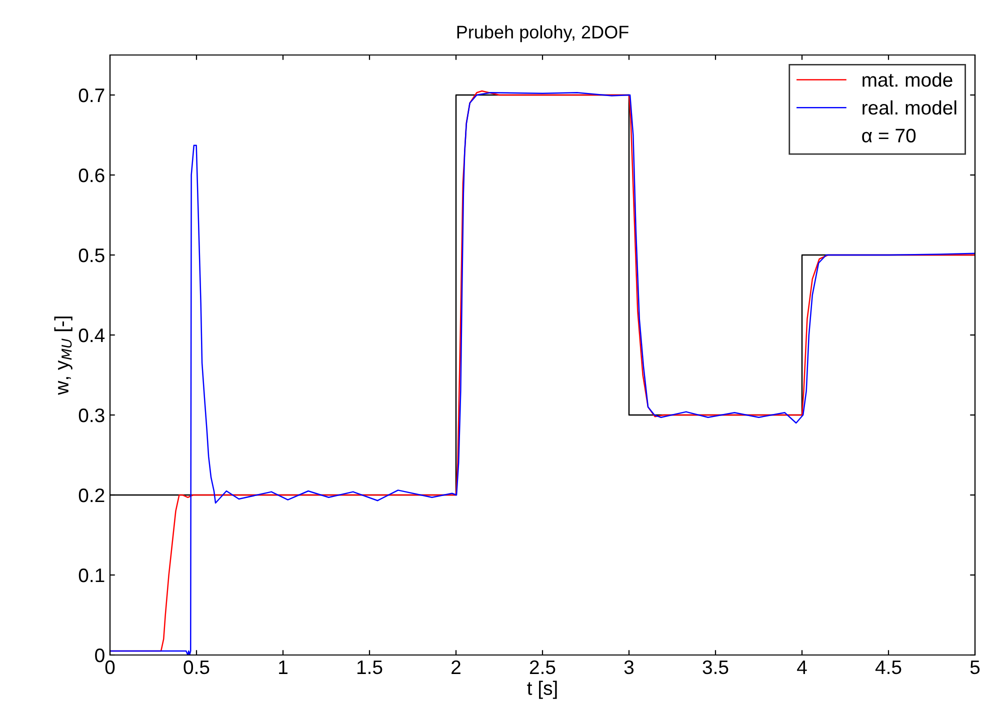 Image resolution: width=988 pixels, height=727 pixels. I want to click on y-tick-label: 0.6, so click(91, 175).